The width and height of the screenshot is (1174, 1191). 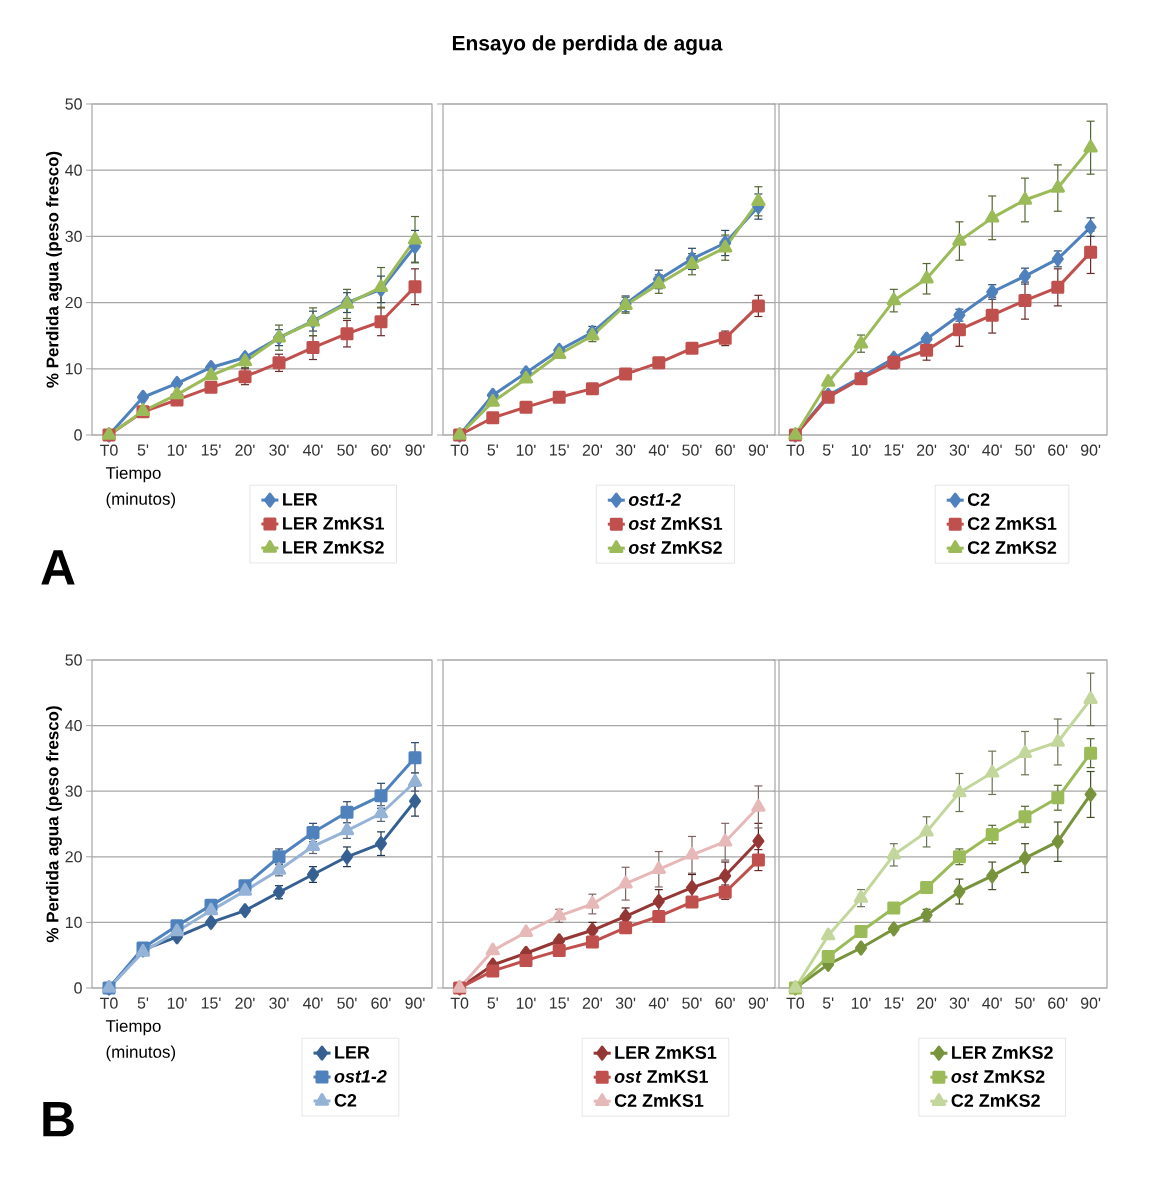 I want to click on chart-title: Ensayo de perdida de agua, so click(x=587, y=45).